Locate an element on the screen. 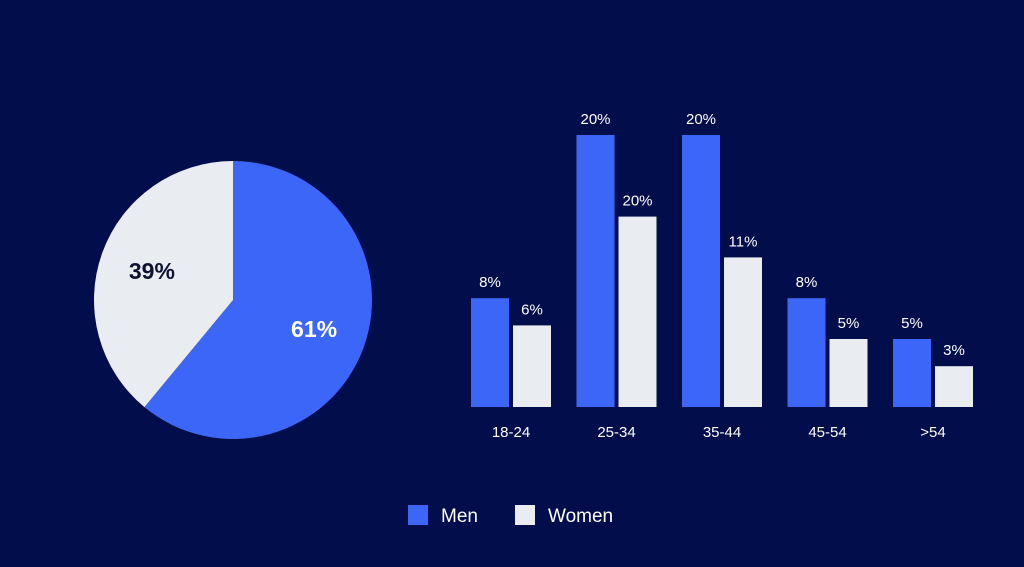 This screenshot has height=567, width=1024. bar-label-men-25-34: 20% is located at coordinates (595, 119).